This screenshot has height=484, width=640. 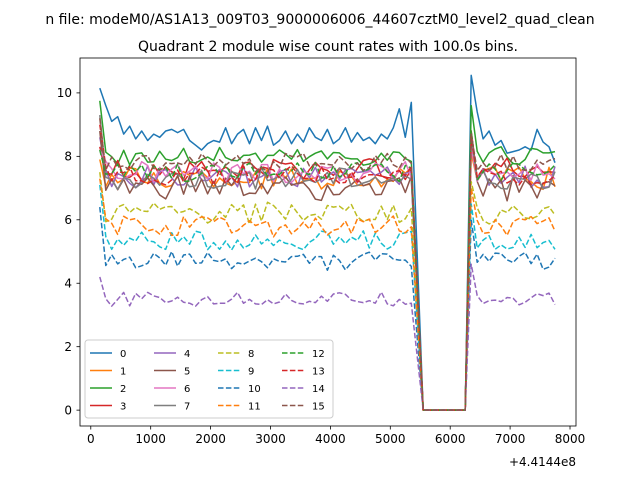 I want to click on y-tick-label: 8, so click(x=68, y=157).